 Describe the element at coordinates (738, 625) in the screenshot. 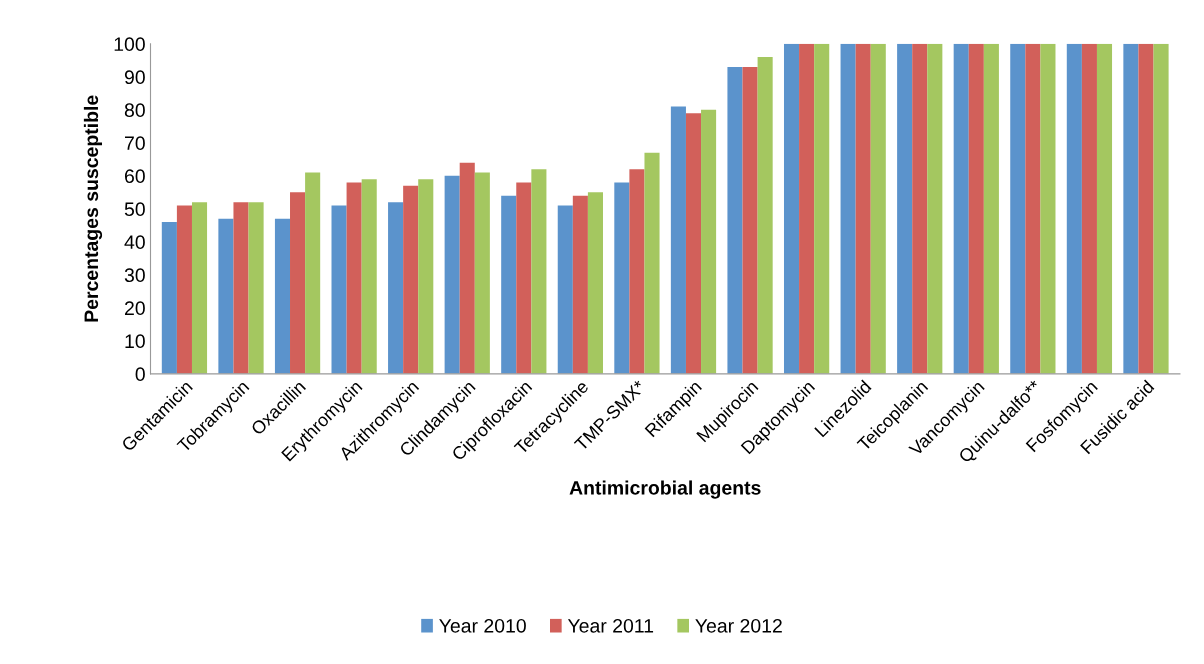

I see `legend-label: Year 2012` at that location.